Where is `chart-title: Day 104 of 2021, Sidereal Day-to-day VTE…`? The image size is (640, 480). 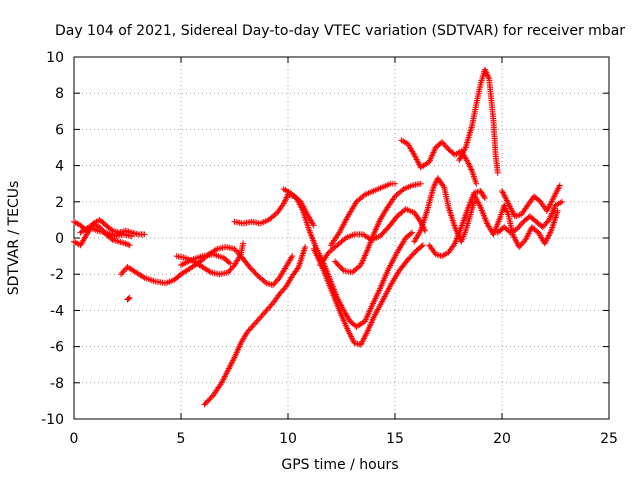
chart-title: Day 104 of 2021, Sidereal Day-to-day VTE… is located at coordinates (340, 31).